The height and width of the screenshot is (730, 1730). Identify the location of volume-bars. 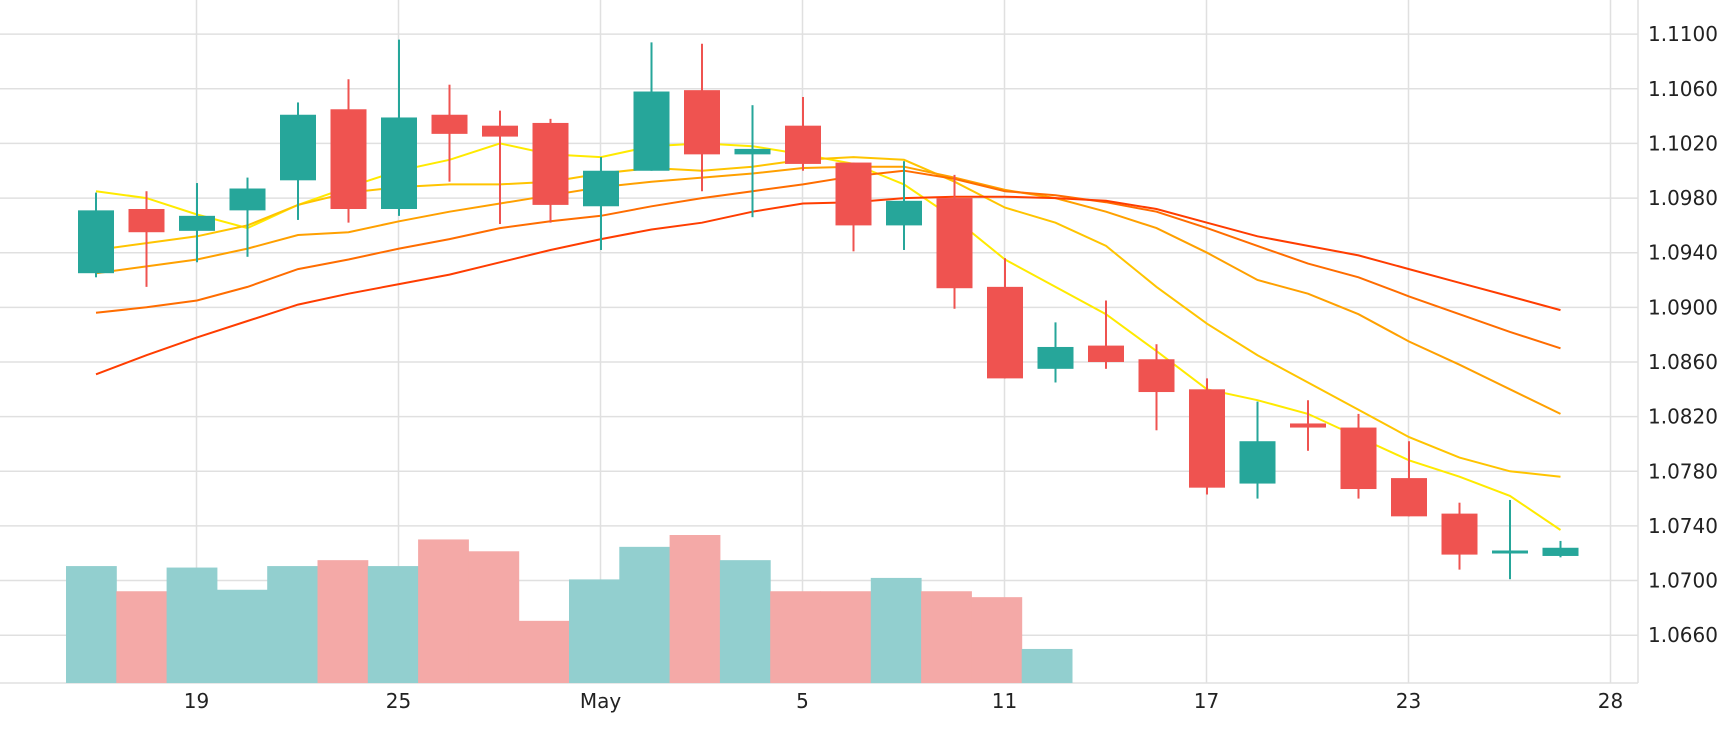
(569, 609).